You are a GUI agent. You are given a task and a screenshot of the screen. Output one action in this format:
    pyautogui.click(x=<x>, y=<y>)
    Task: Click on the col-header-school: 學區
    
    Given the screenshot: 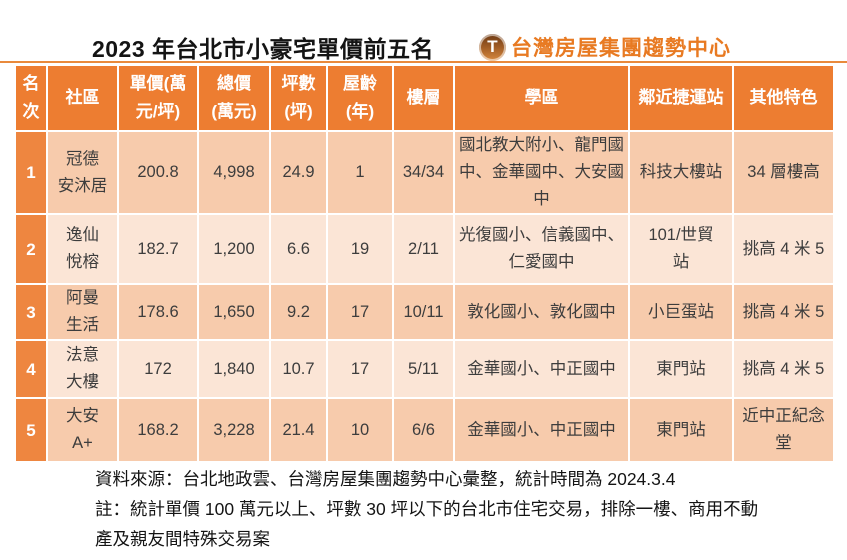 What is the action you would take?
    pyautogui.click(x=541, y=98)
    